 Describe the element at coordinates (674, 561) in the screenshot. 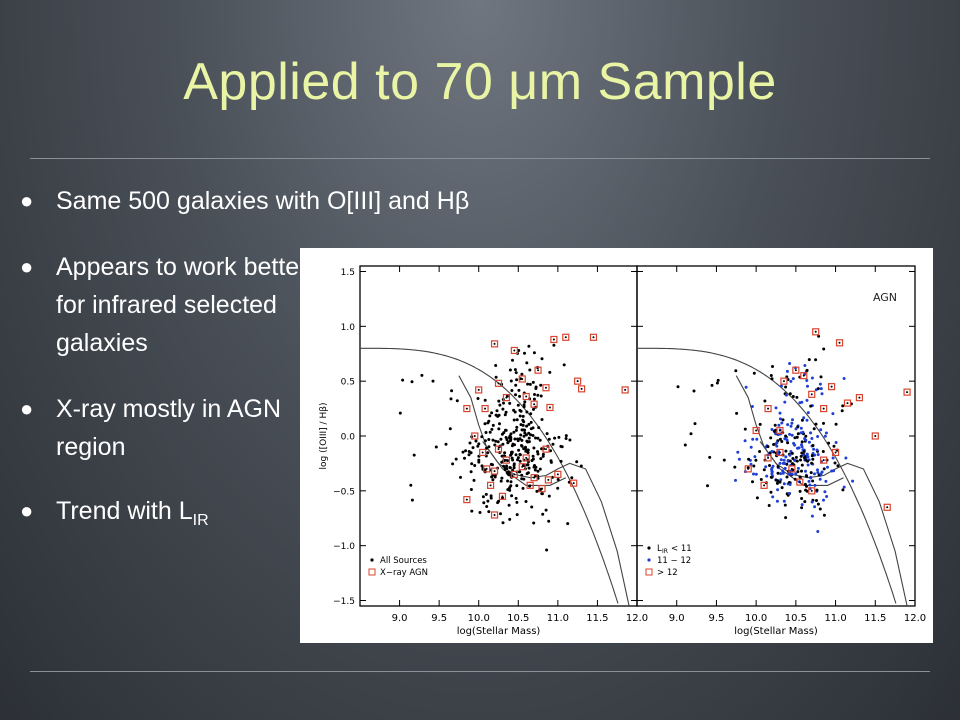

I see `legend-label: 11 − 12` at that location.